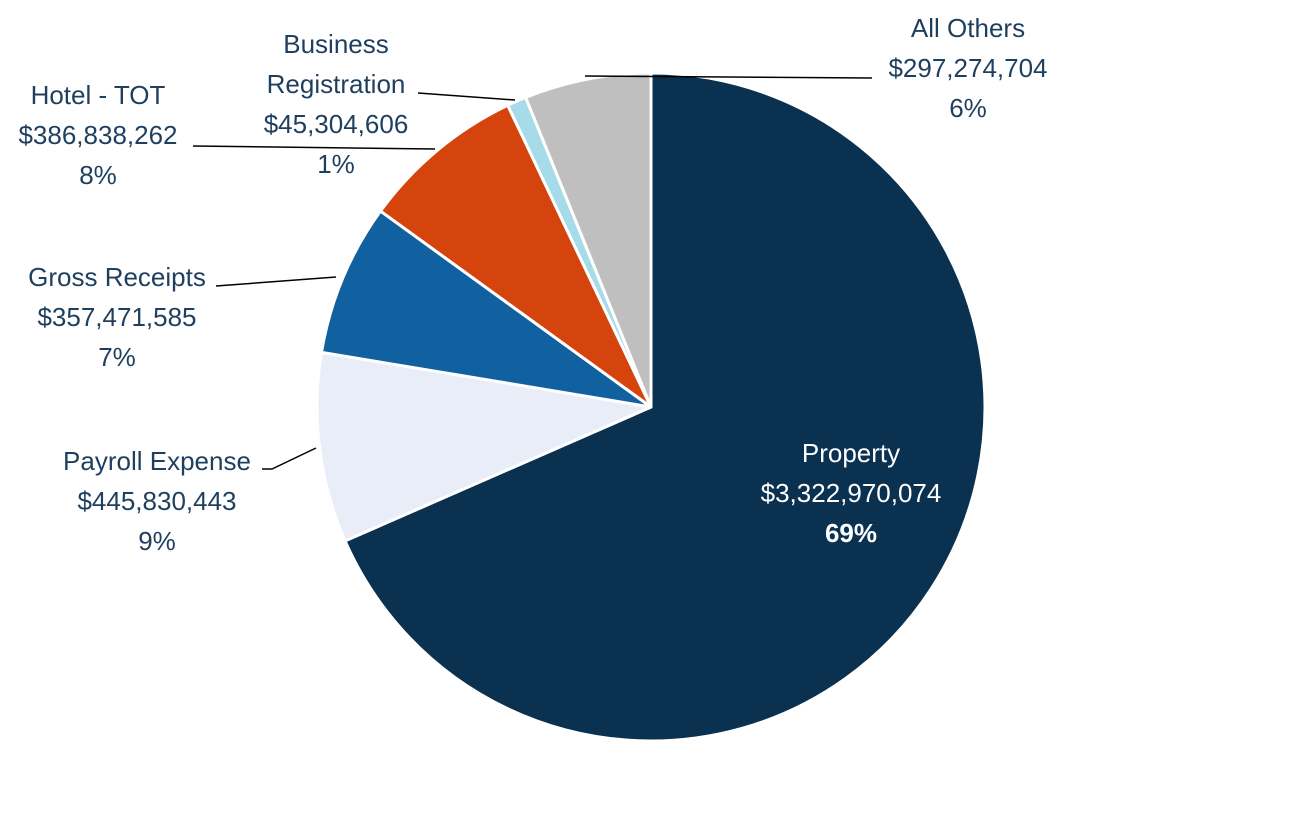 The height and width of the screenshot is (814, 1300). What do you see at coordinates (98, 175) in the screenshot?
I see `slice-label-hotel-tot-percent: 8%` at bounding box center [98, 175].